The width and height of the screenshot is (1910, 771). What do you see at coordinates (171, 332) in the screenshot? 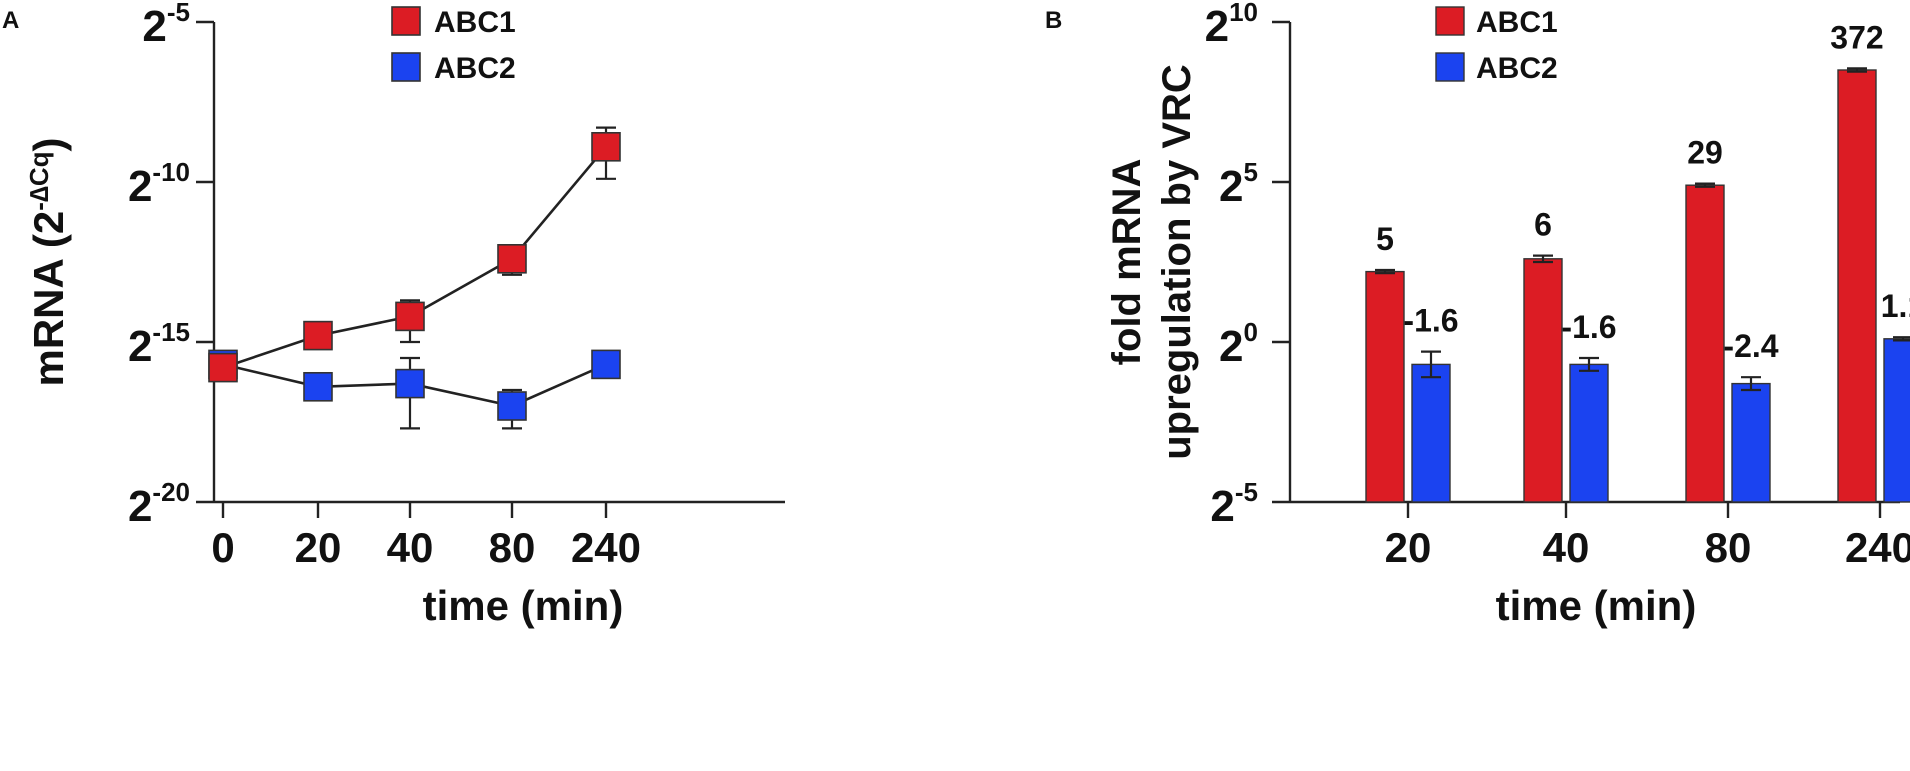
I see `panel-a-y-tick-label-exponent: -15` at bounding box center [171, 332].